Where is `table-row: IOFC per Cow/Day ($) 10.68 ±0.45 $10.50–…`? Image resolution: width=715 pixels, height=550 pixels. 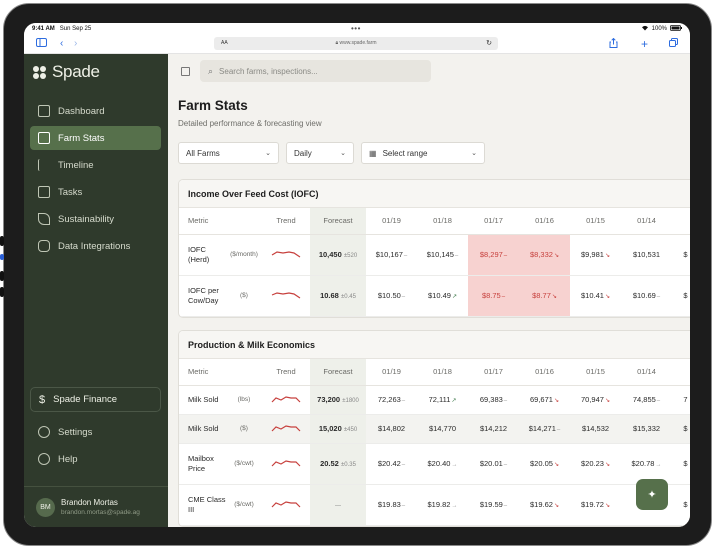 table-row: IOFC per Cow/Day ($) 10.68 ±0.45 $10.50–… is located at coordinates (434, 296).